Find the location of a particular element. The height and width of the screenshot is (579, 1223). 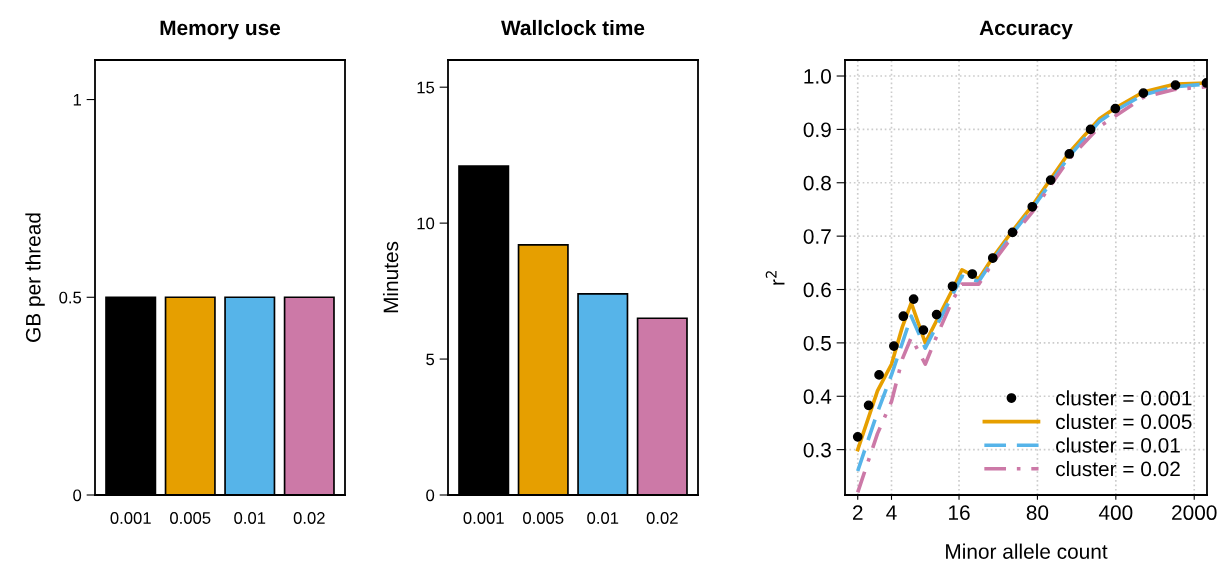

x-axis-title: Minor allele count is located at coordinates (1027, 551).